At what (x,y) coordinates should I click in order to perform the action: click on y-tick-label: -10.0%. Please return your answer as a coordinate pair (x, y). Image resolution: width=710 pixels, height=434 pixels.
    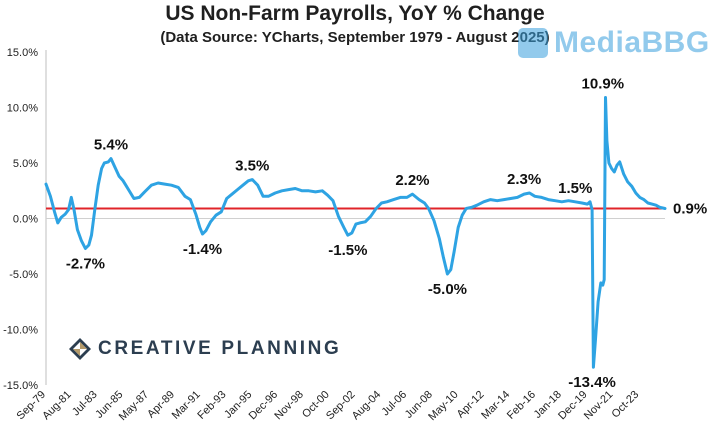
    Looking at the image, I should click on (20, 331).